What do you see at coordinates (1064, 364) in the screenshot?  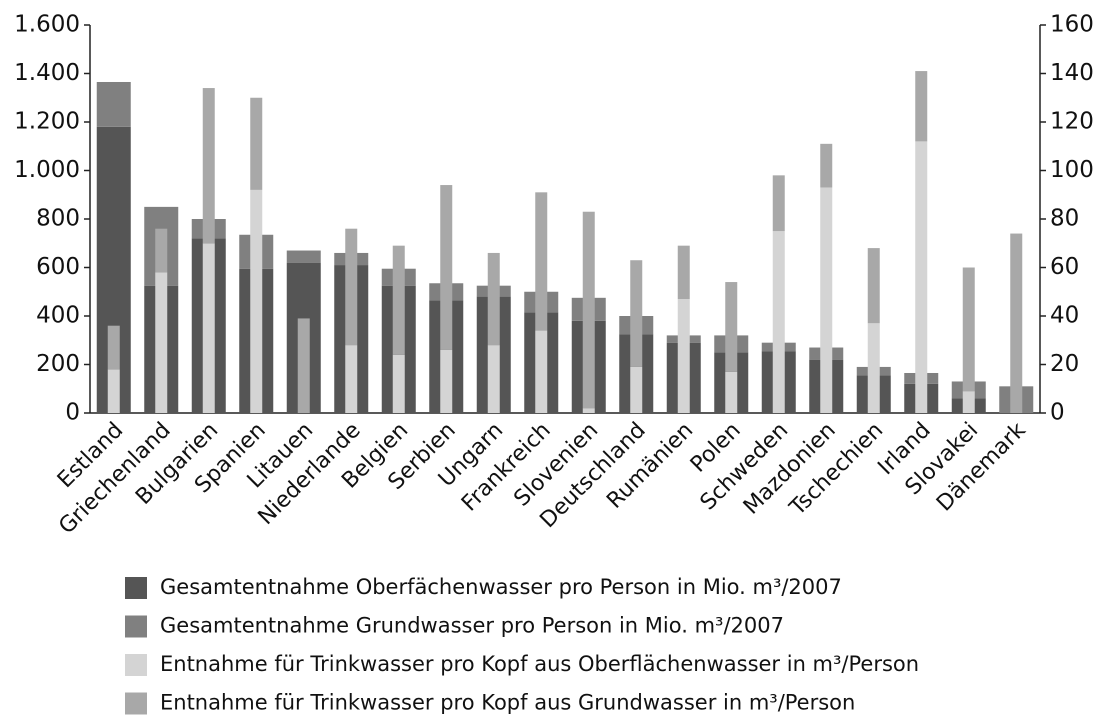 I see `y2-tick-label: 20` at bounding box center [1064, 364].